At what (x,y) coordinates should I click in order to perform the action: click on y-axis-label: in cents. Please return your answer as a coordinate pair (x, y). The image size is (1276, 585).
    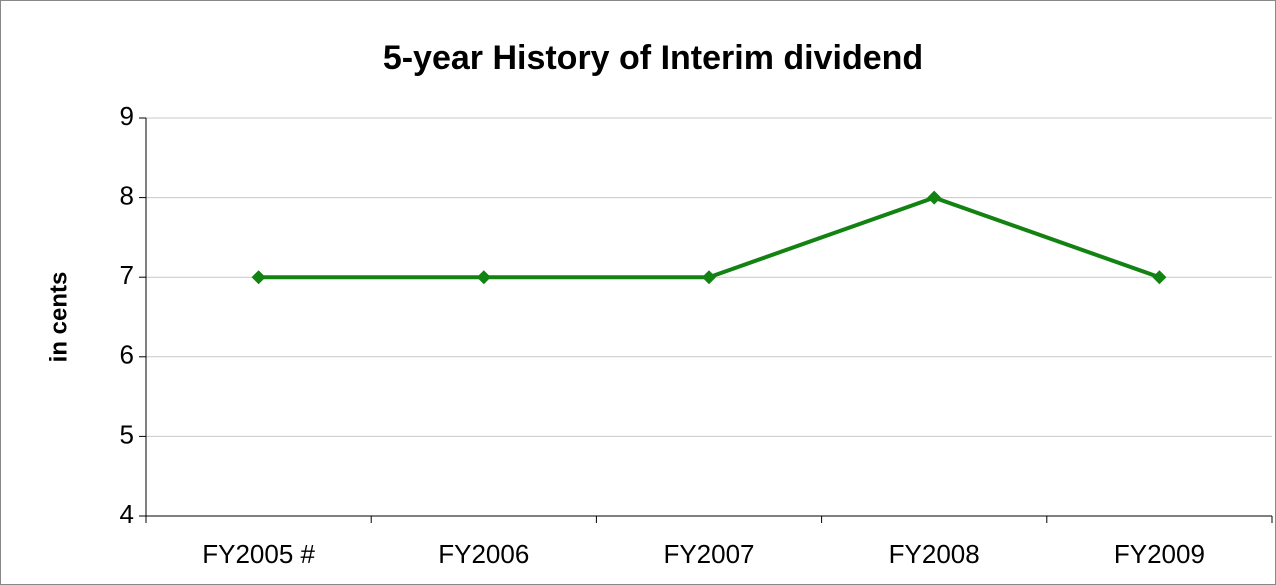
    Looking at the image, I should click on (58, 317).